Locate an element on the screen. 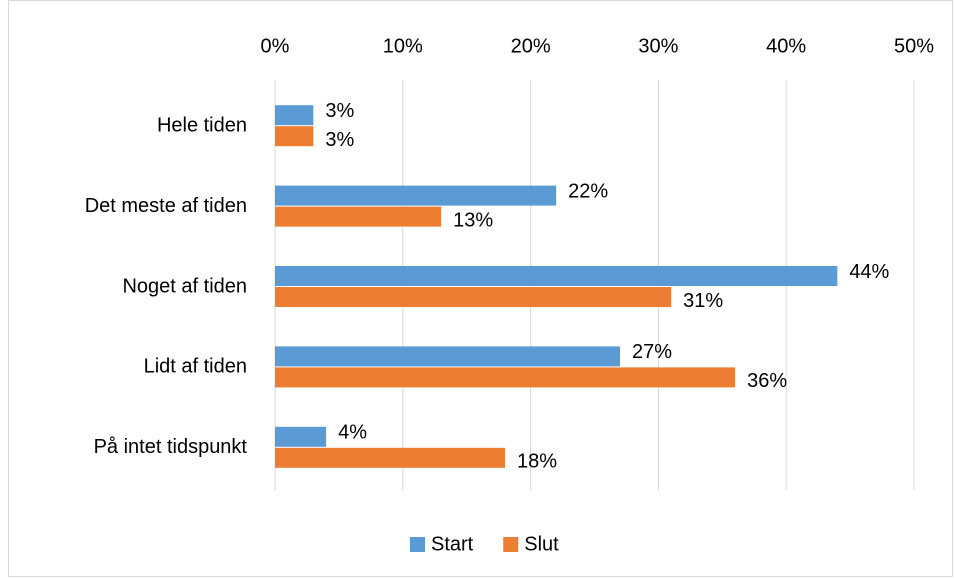 The height and width of the screenshot is (578, 954). x-tick-label: 20% is located at coordinates (531, 46).